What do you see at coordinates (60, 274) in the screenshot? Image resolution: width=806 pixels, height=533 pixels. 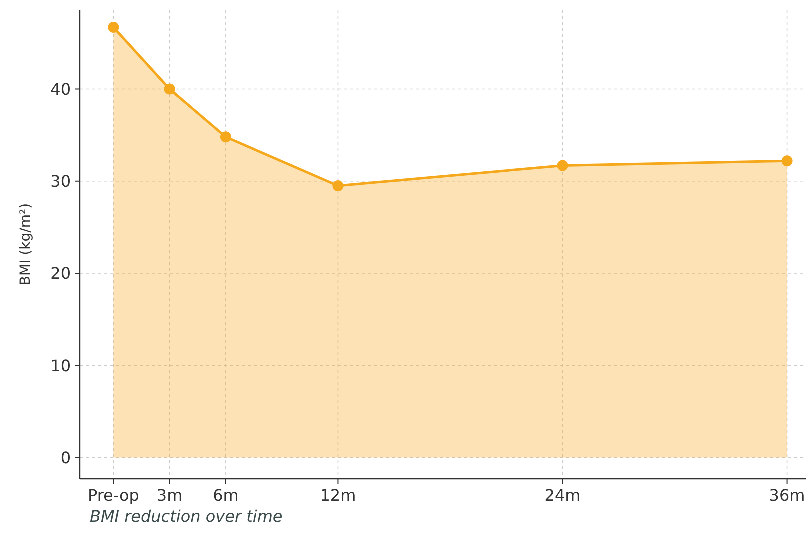 I see `y-tick-label: 20` at bounding box center [60, 274].